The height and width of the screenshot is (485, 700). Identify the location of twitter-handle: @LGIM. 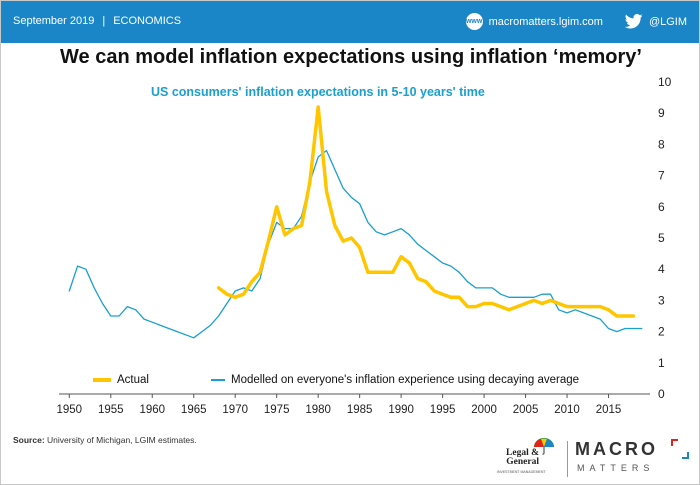
(667, 21).